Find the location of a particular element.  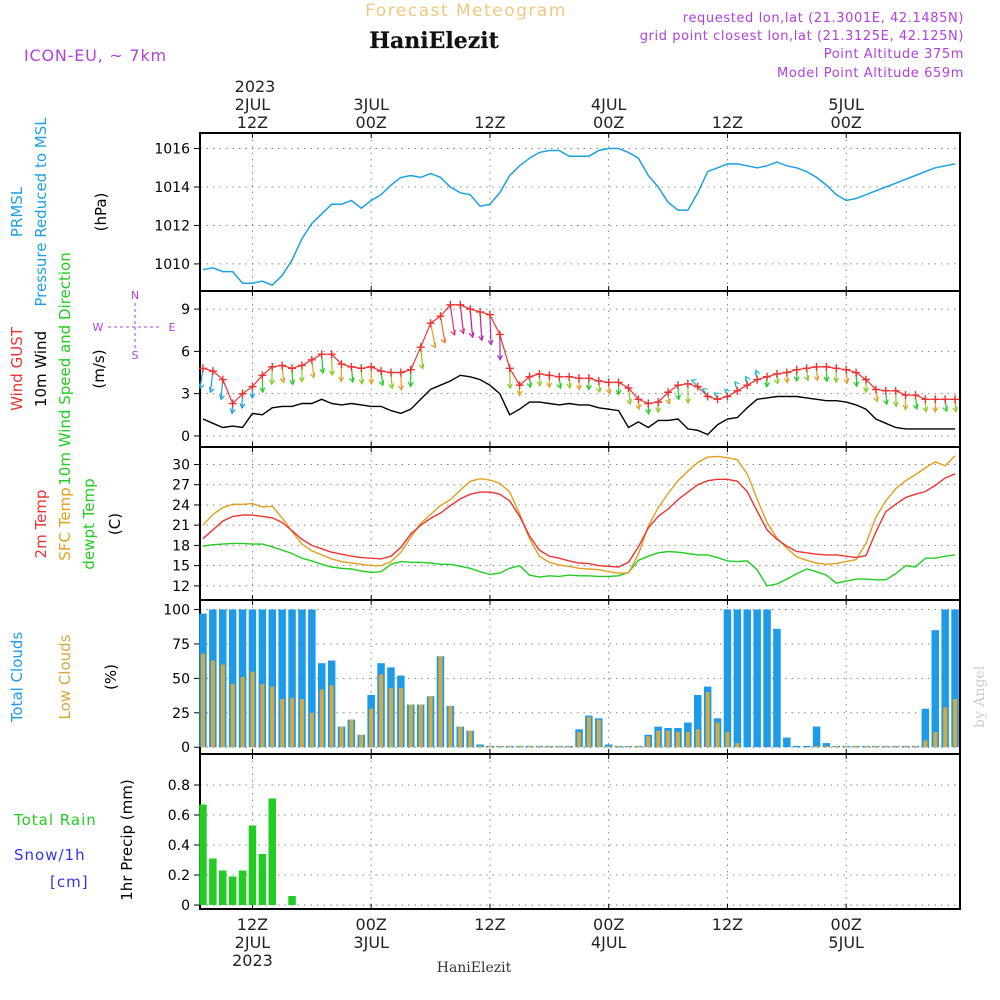

y-tick-label: 1014 is located at coordinates (172, 188).